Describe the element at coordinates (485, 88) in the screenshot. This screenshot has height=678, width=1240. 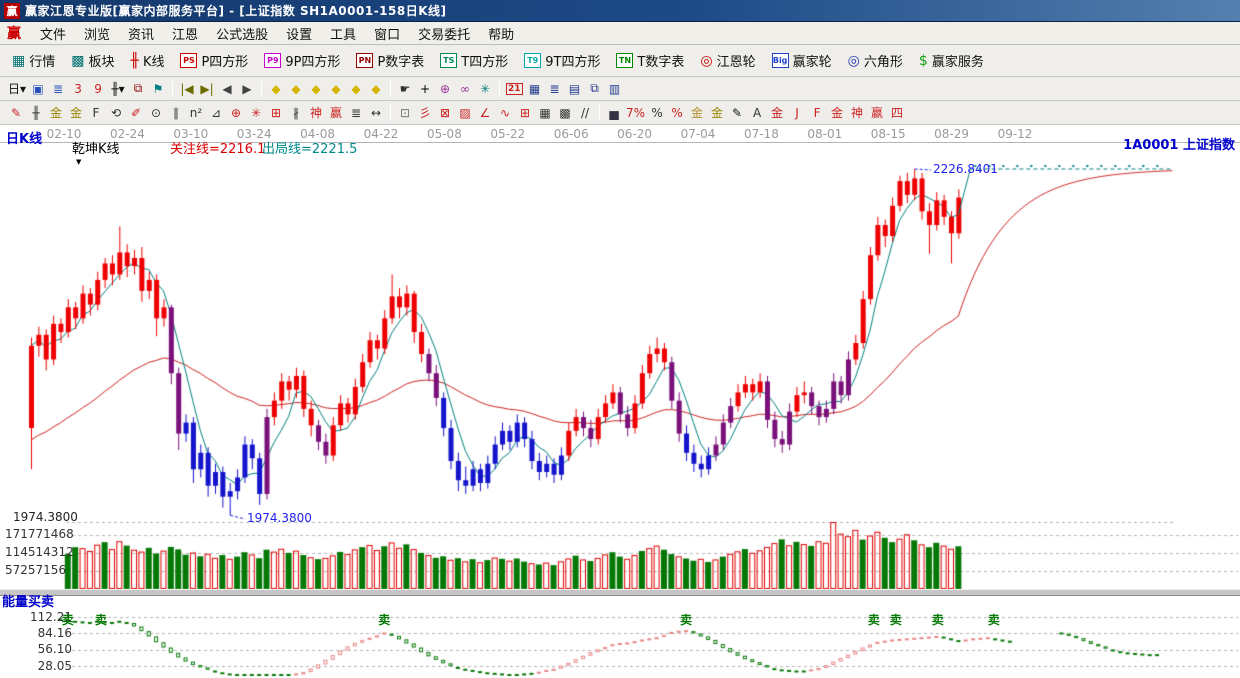
I see `analysis-web-button: ✳` at that location.